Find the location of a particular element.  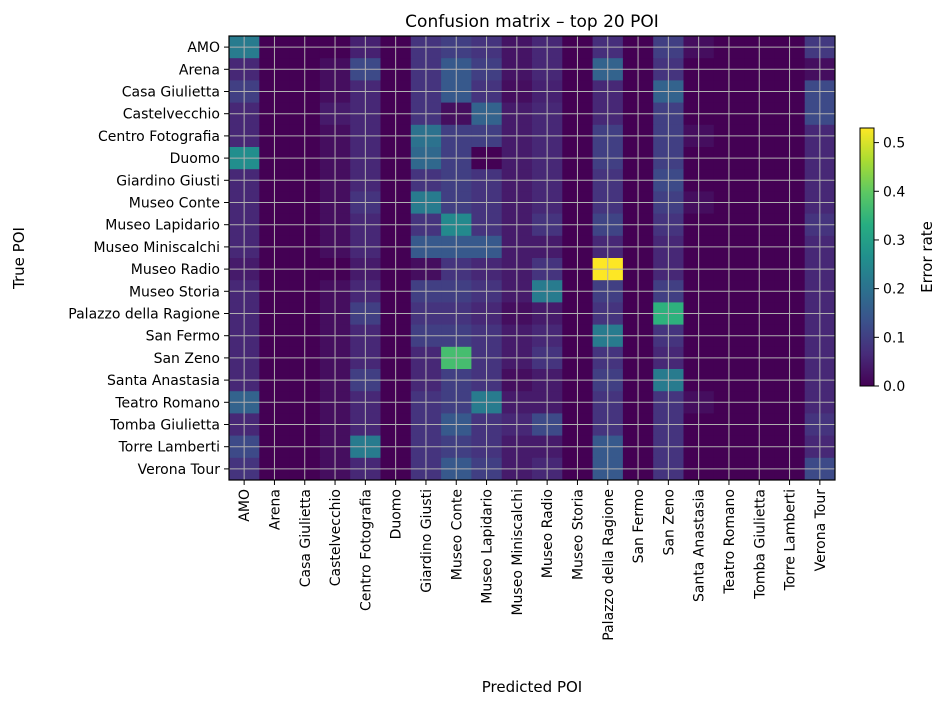

y-tick-label: Museo Miniscalchi is located at coordinates (156, 248).